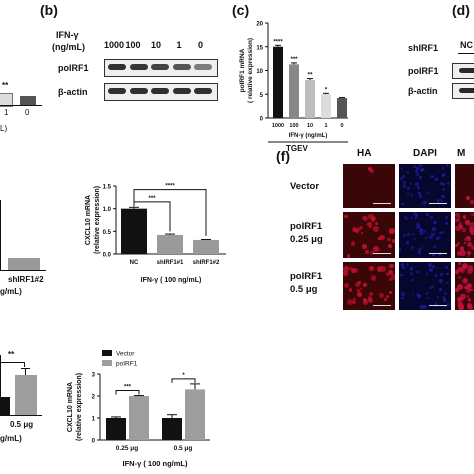 This screenshot has width=474, height=474. What do you see at coordinates (24, 264) in the screenshot?
I see `partial-bar-e` at bounding box center [24, 264].